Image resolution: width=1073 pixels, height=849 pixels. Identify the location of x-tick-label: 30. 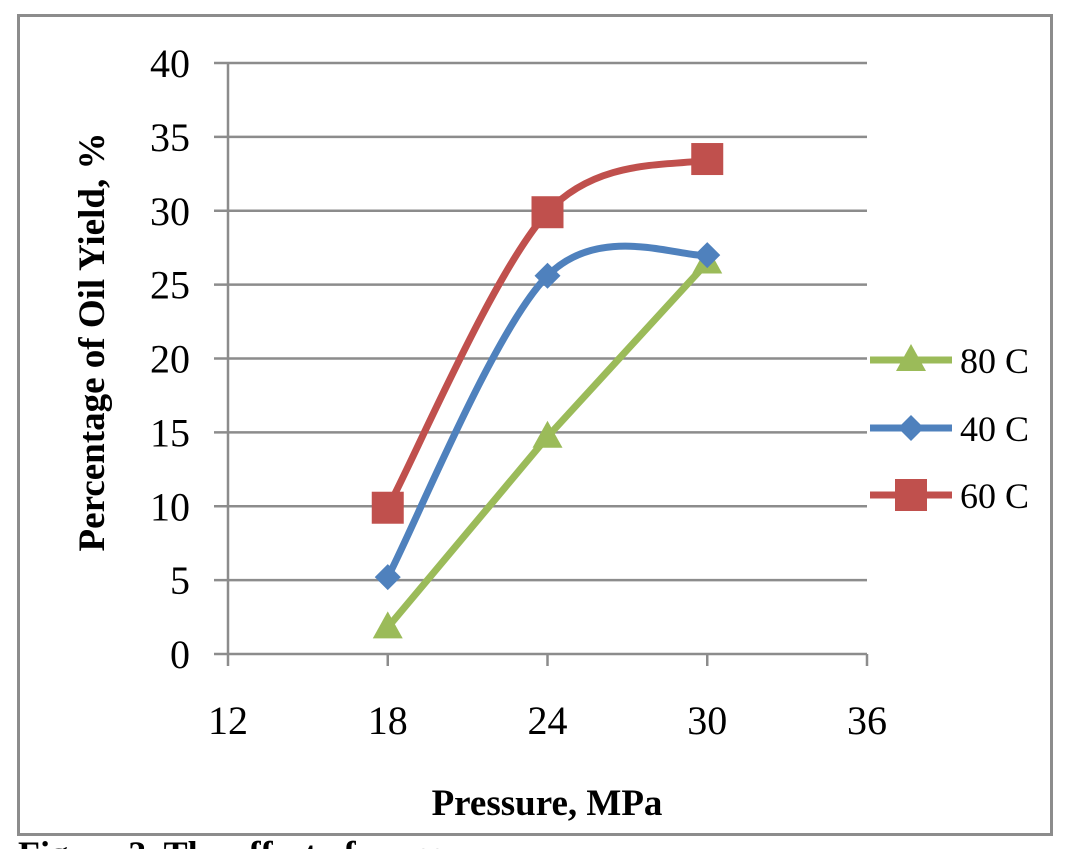
(707, 720).